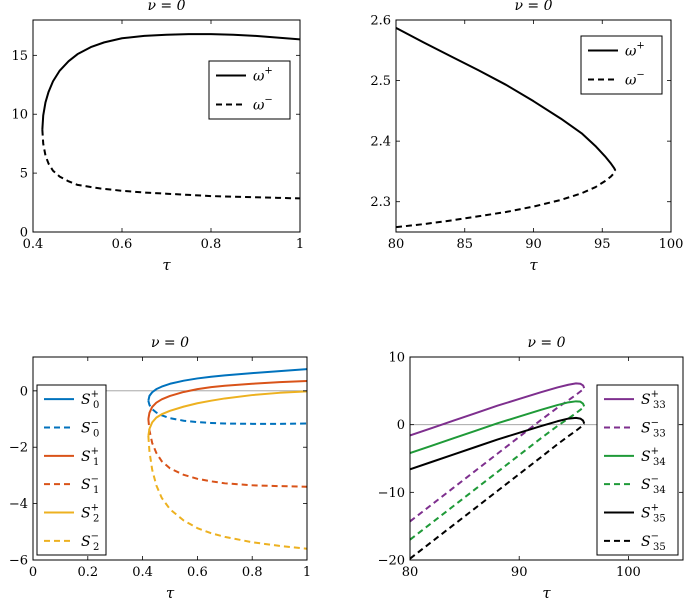 This screenshot has height=600, width=689. I want to click on legend-label-S0−: S− 0, so click(90, 429).